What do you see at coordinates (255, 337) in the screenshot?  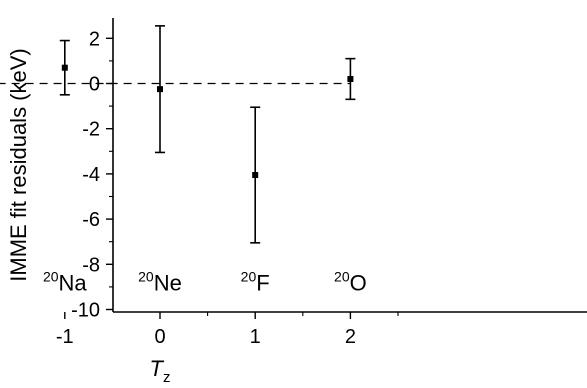 I see `x-tick-label: 1` at bounding box center [255, 337].